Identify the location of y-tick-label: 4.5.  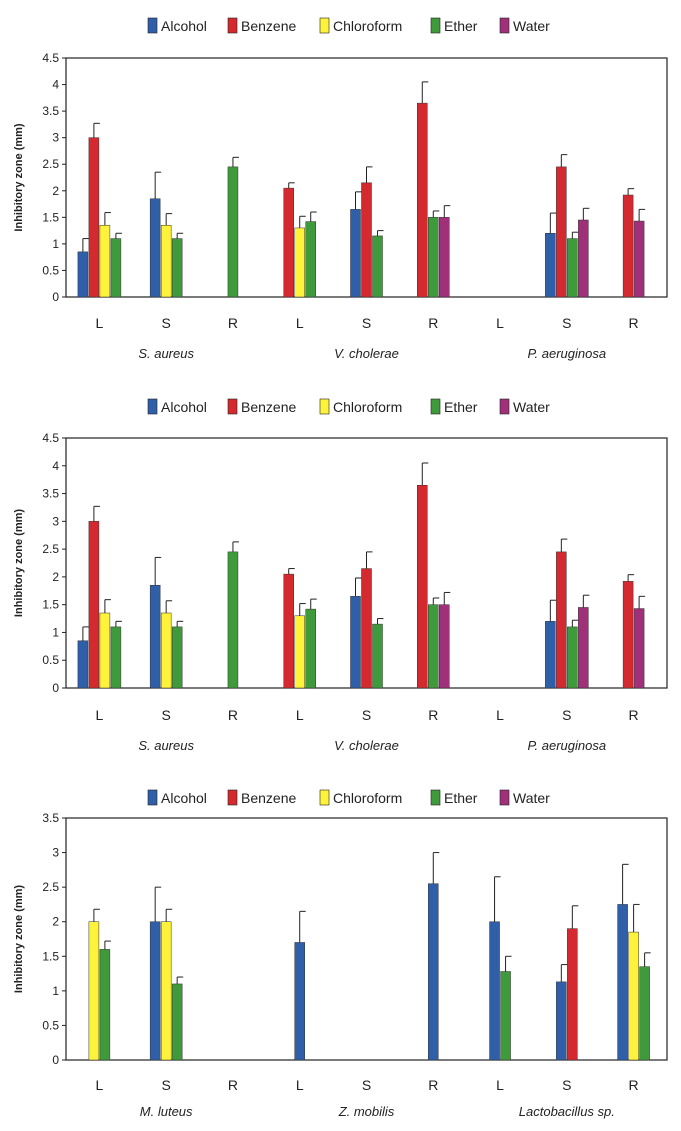
(50, 58).